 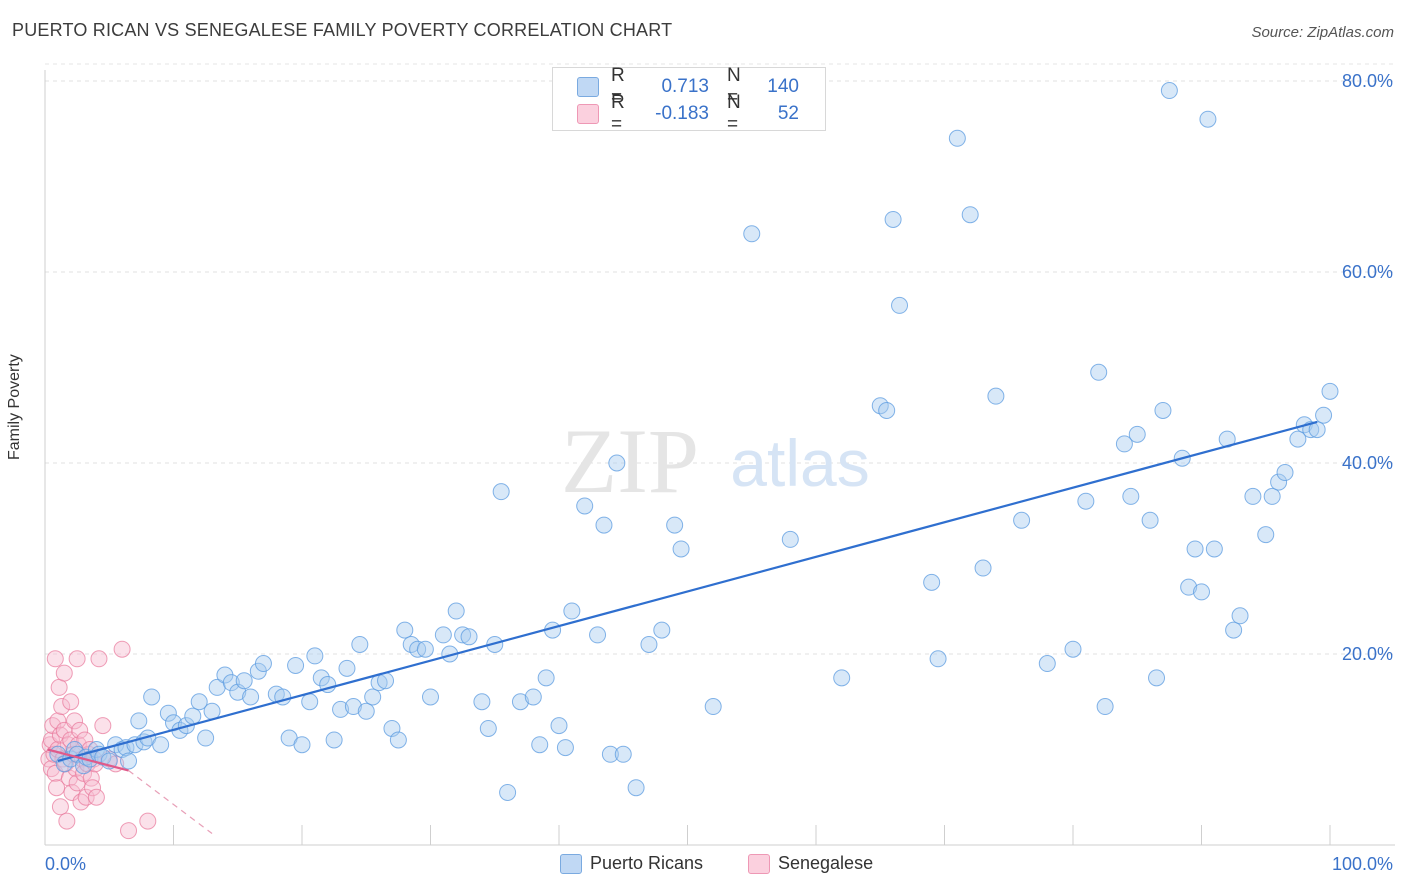 I want to click on legend-swatch-blue, so click(x=588, y=87).